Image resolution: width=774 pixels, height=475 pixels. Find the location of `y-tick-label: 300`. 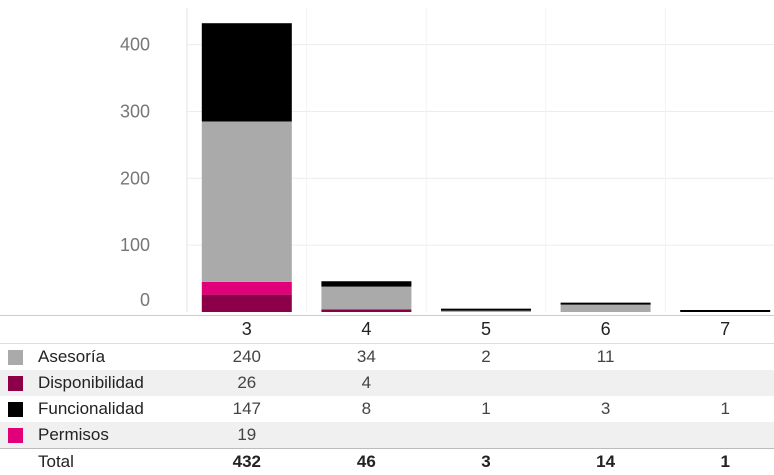

y-tick-label: 300 is located at coordinates (135, 111).